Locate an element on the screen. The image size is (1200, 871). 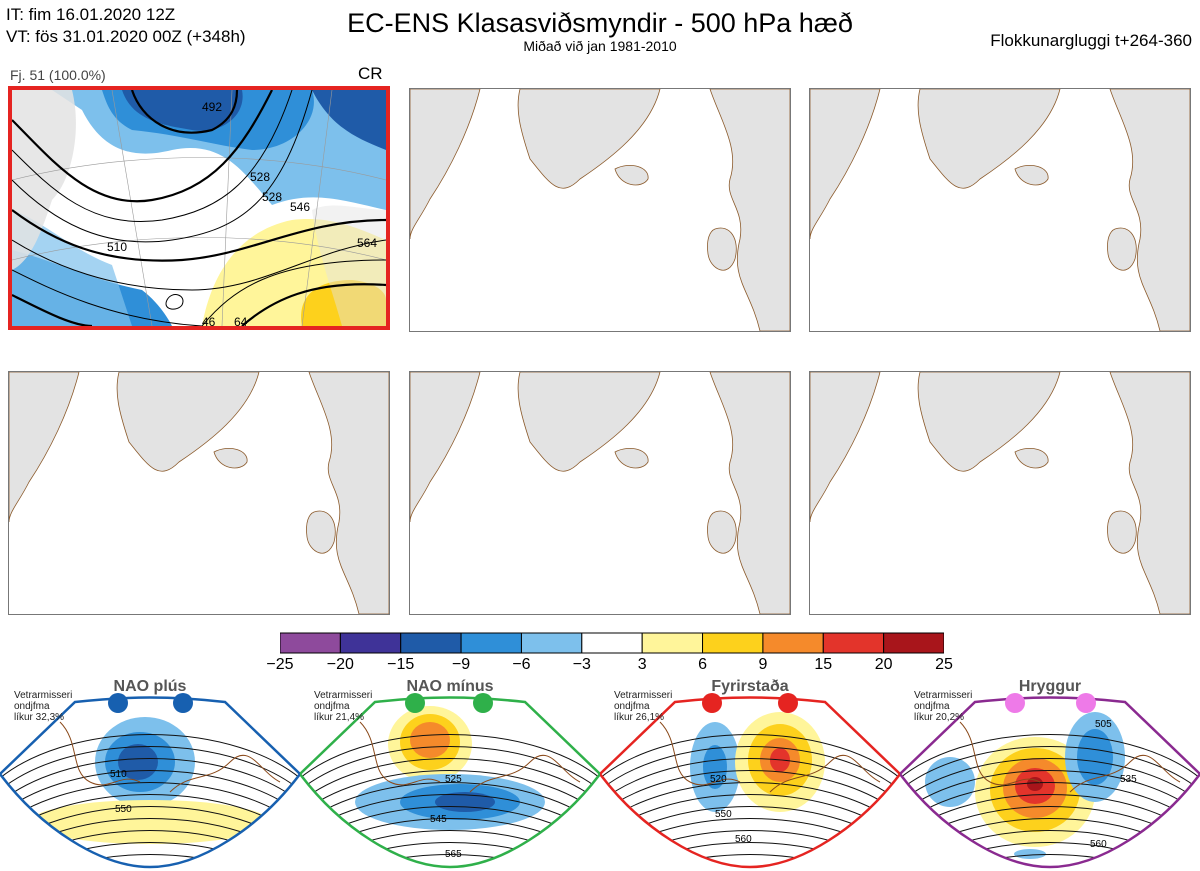
colorbar-tick-label: 6 is located at coordinates (702, 664).